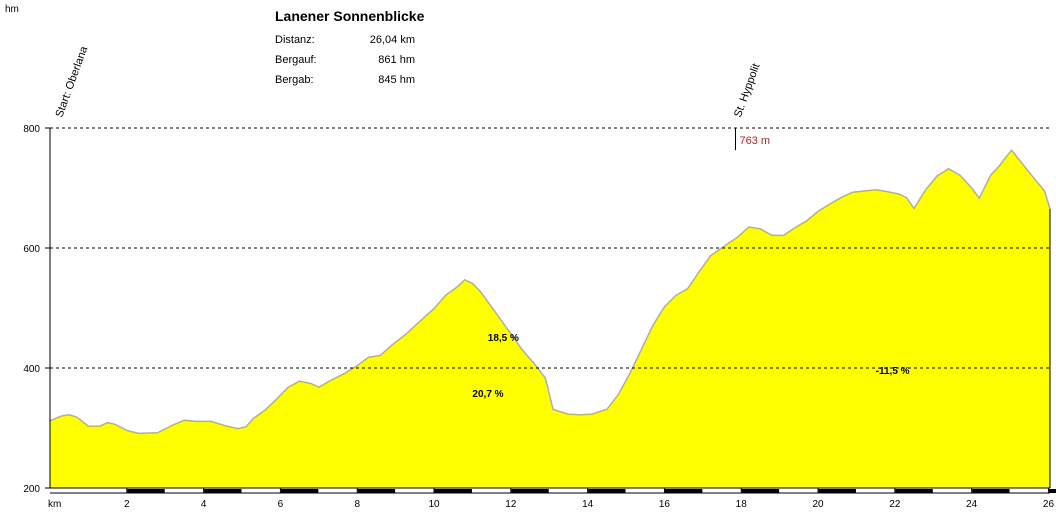 The width and height of the screenshot is (1056, 512). I want to click on x-tick-label: 26, so click(1049, 504).